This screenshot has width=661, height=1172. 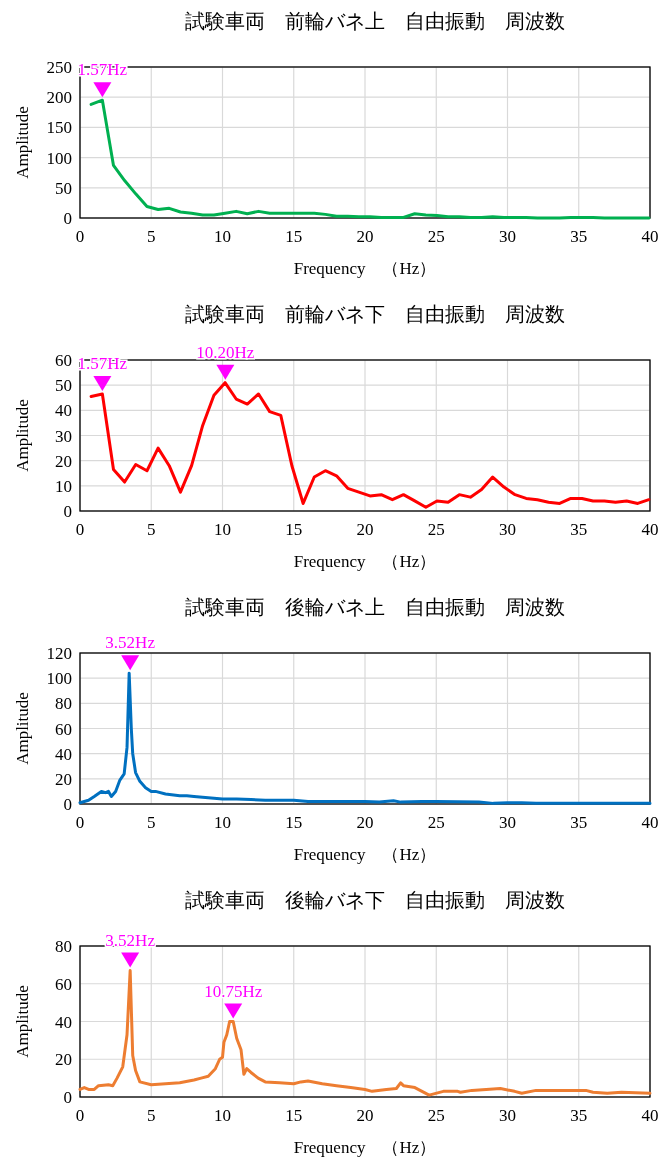 What do you see at coordinates (225, 352) in the screenshot?
I see `annotation: 10.20Hz` at bounding box center [225, 352].